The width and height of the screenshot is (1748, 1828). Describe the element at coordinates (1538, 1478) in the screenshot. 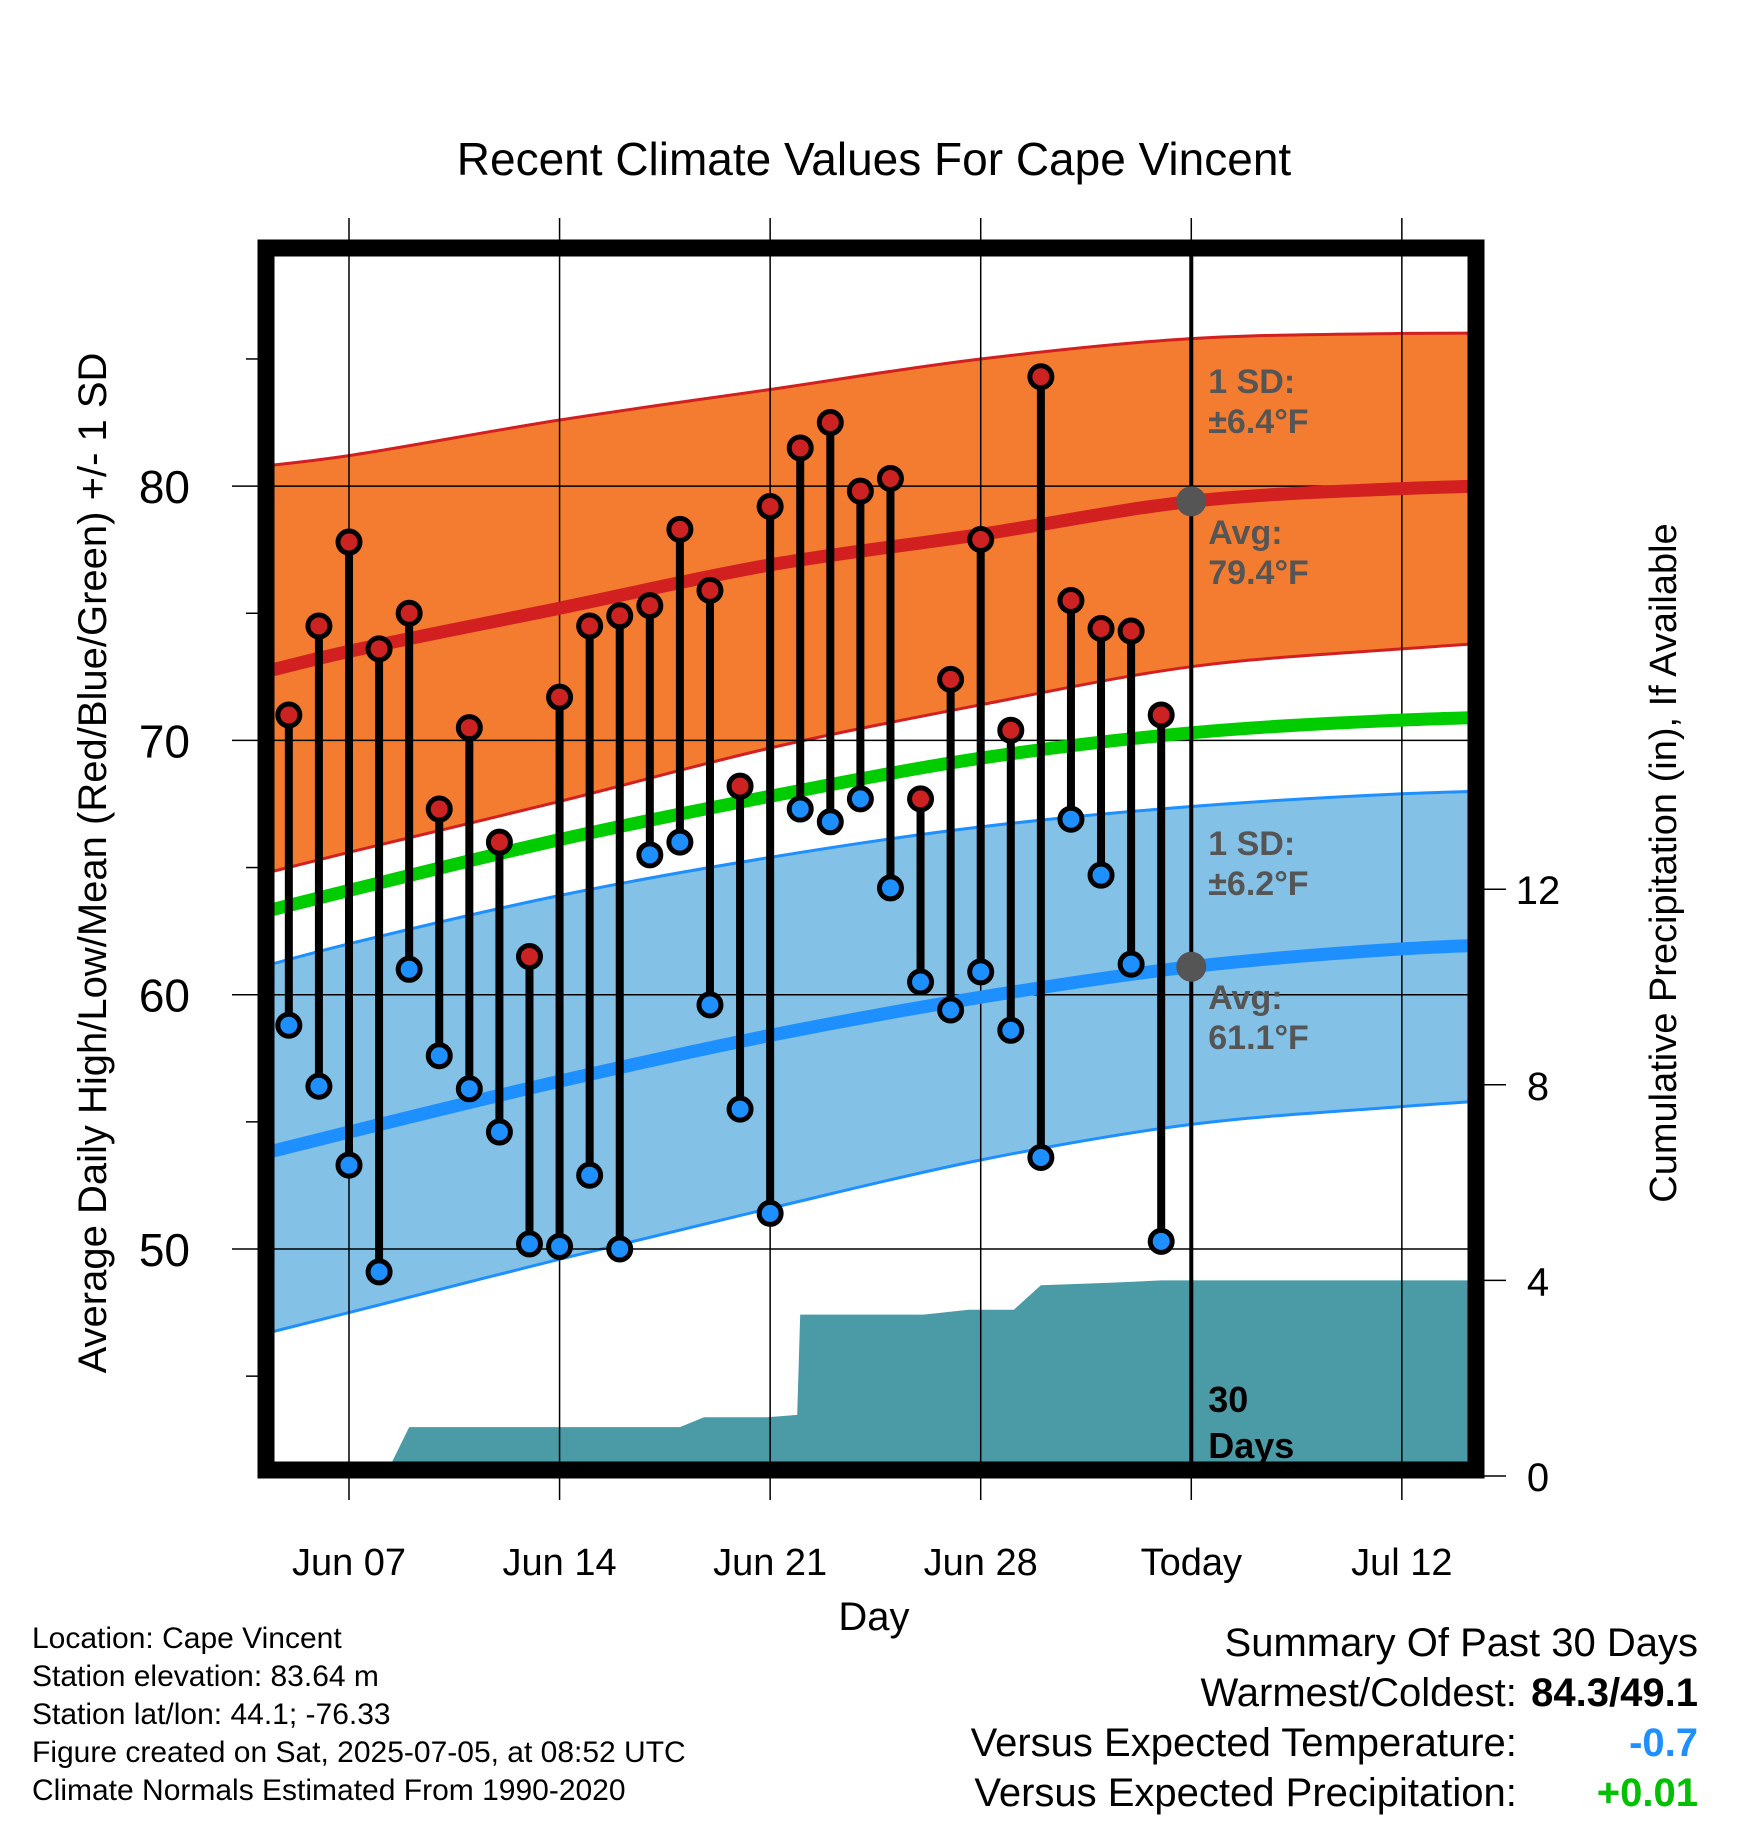

I see `y2-tick-label: 0` at that location.